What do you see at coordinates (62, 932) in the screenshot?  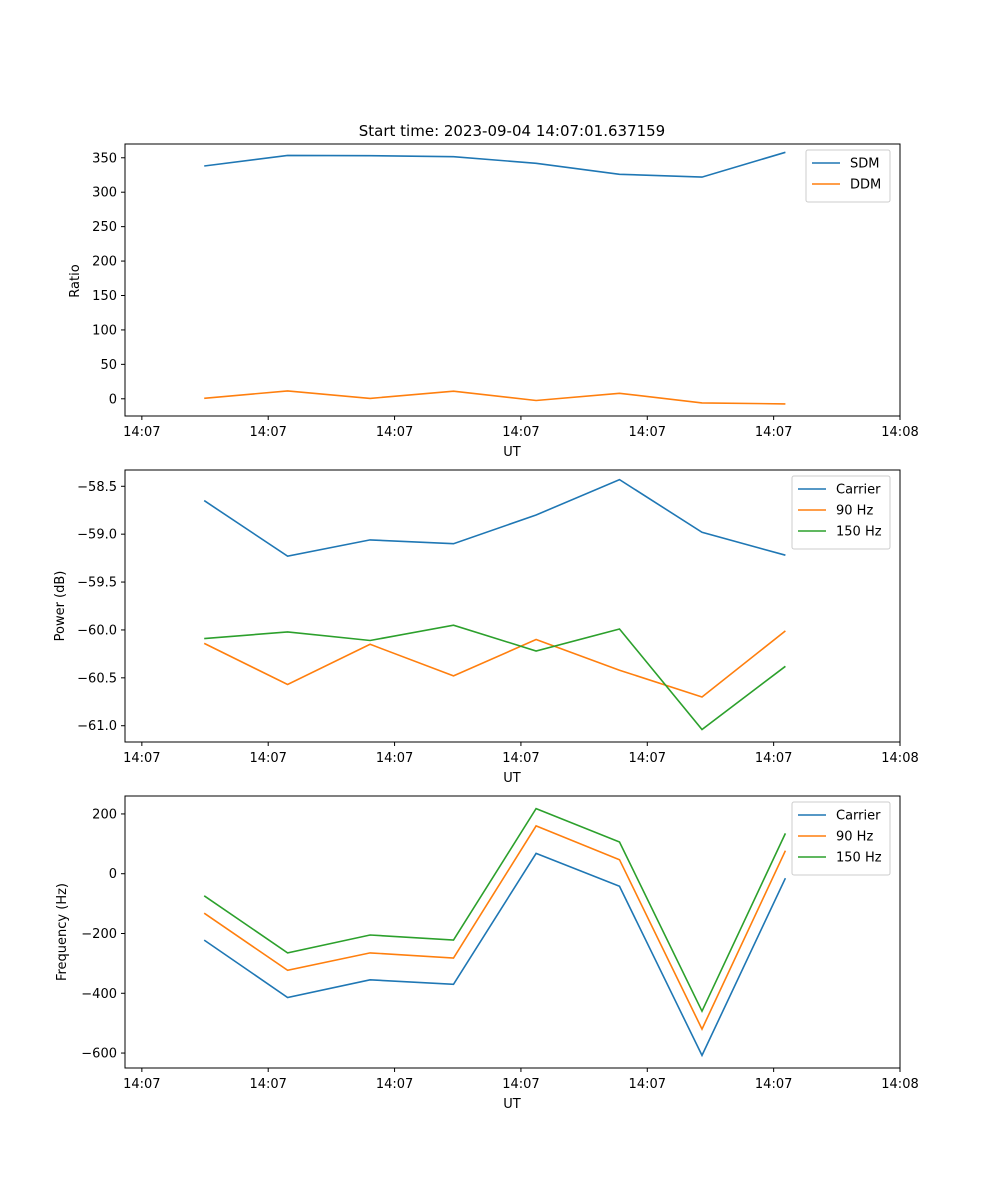 I see `y-axis-label: Frequency (Hz)` at bounding box center [62, 932].